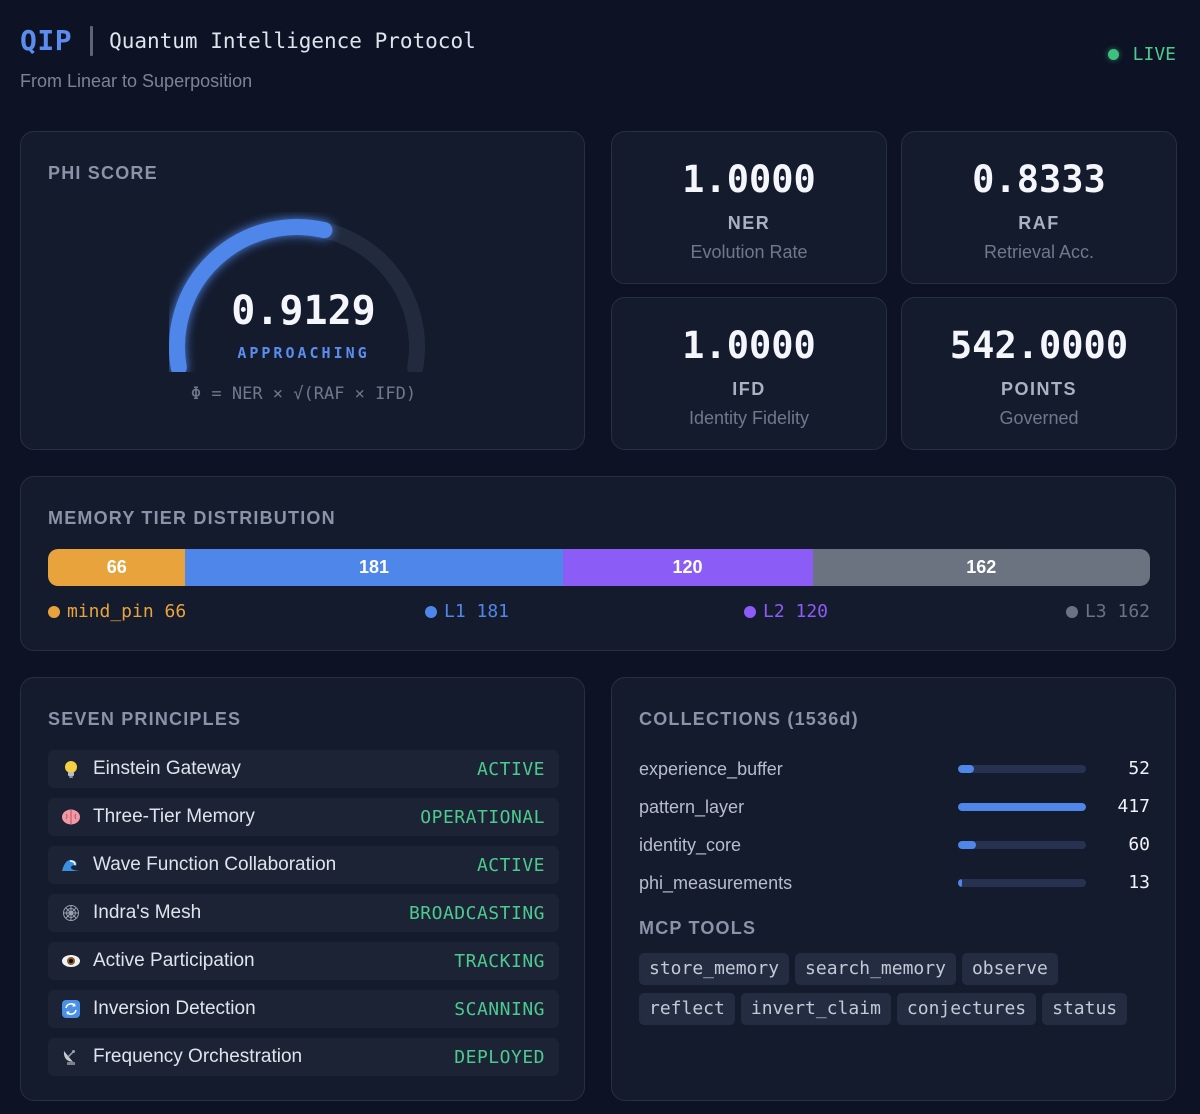  What do you see at coordinates (1139, 768) in the screenshot?
I see `collection-count: 52` at bounding box center [1139, 768].